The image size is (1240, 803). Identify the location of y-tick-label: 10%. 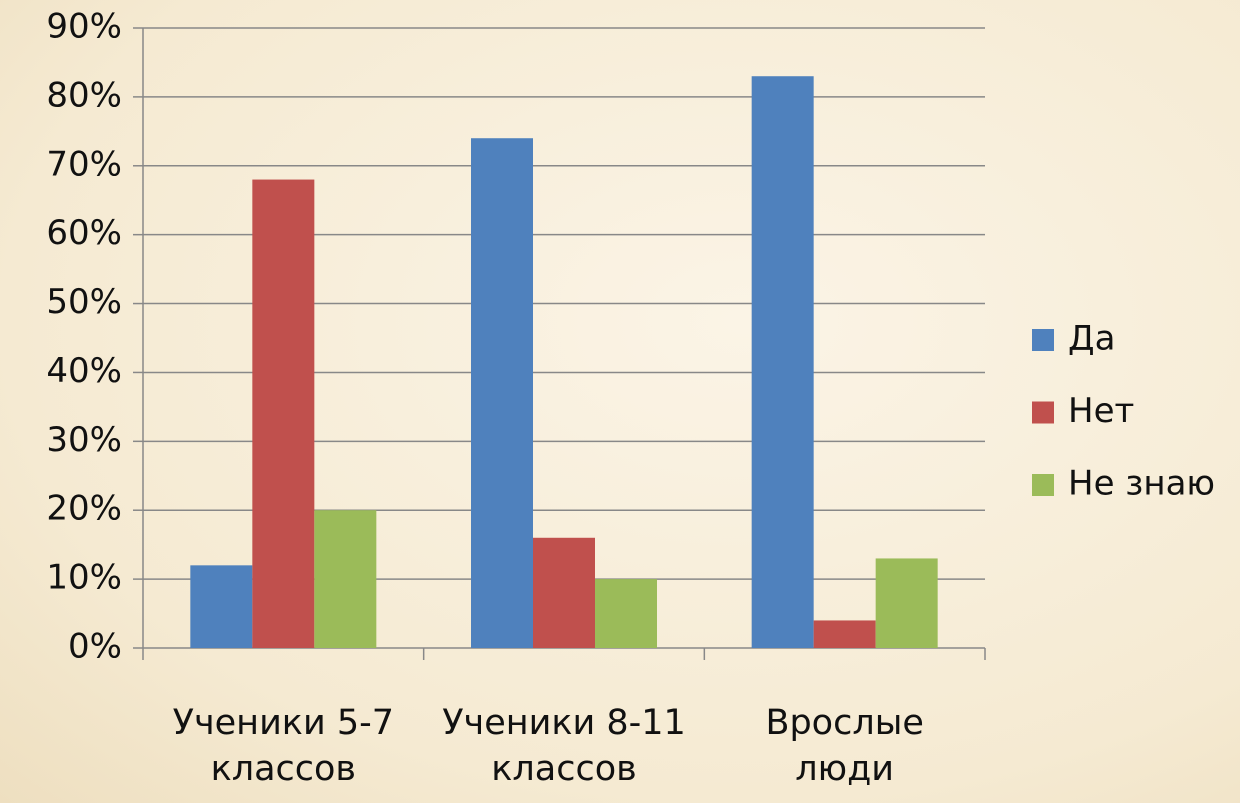
(84, 578).